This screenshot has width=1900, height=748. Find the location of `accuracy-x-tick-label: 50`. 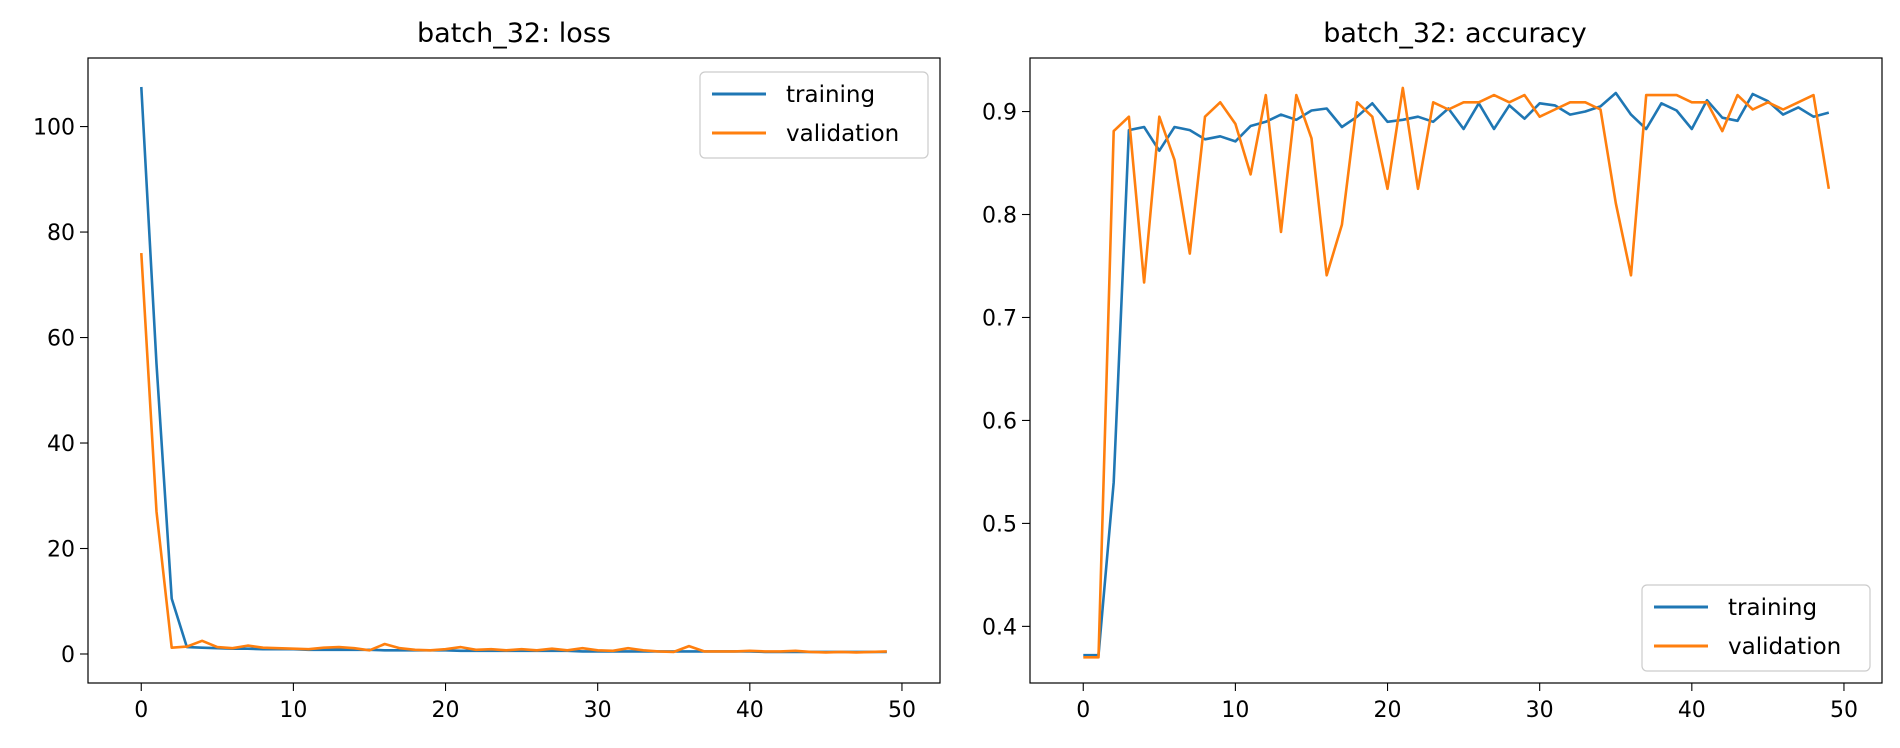

accuracy-x-tick-label: 50 is located at coordinates (1844, 710).